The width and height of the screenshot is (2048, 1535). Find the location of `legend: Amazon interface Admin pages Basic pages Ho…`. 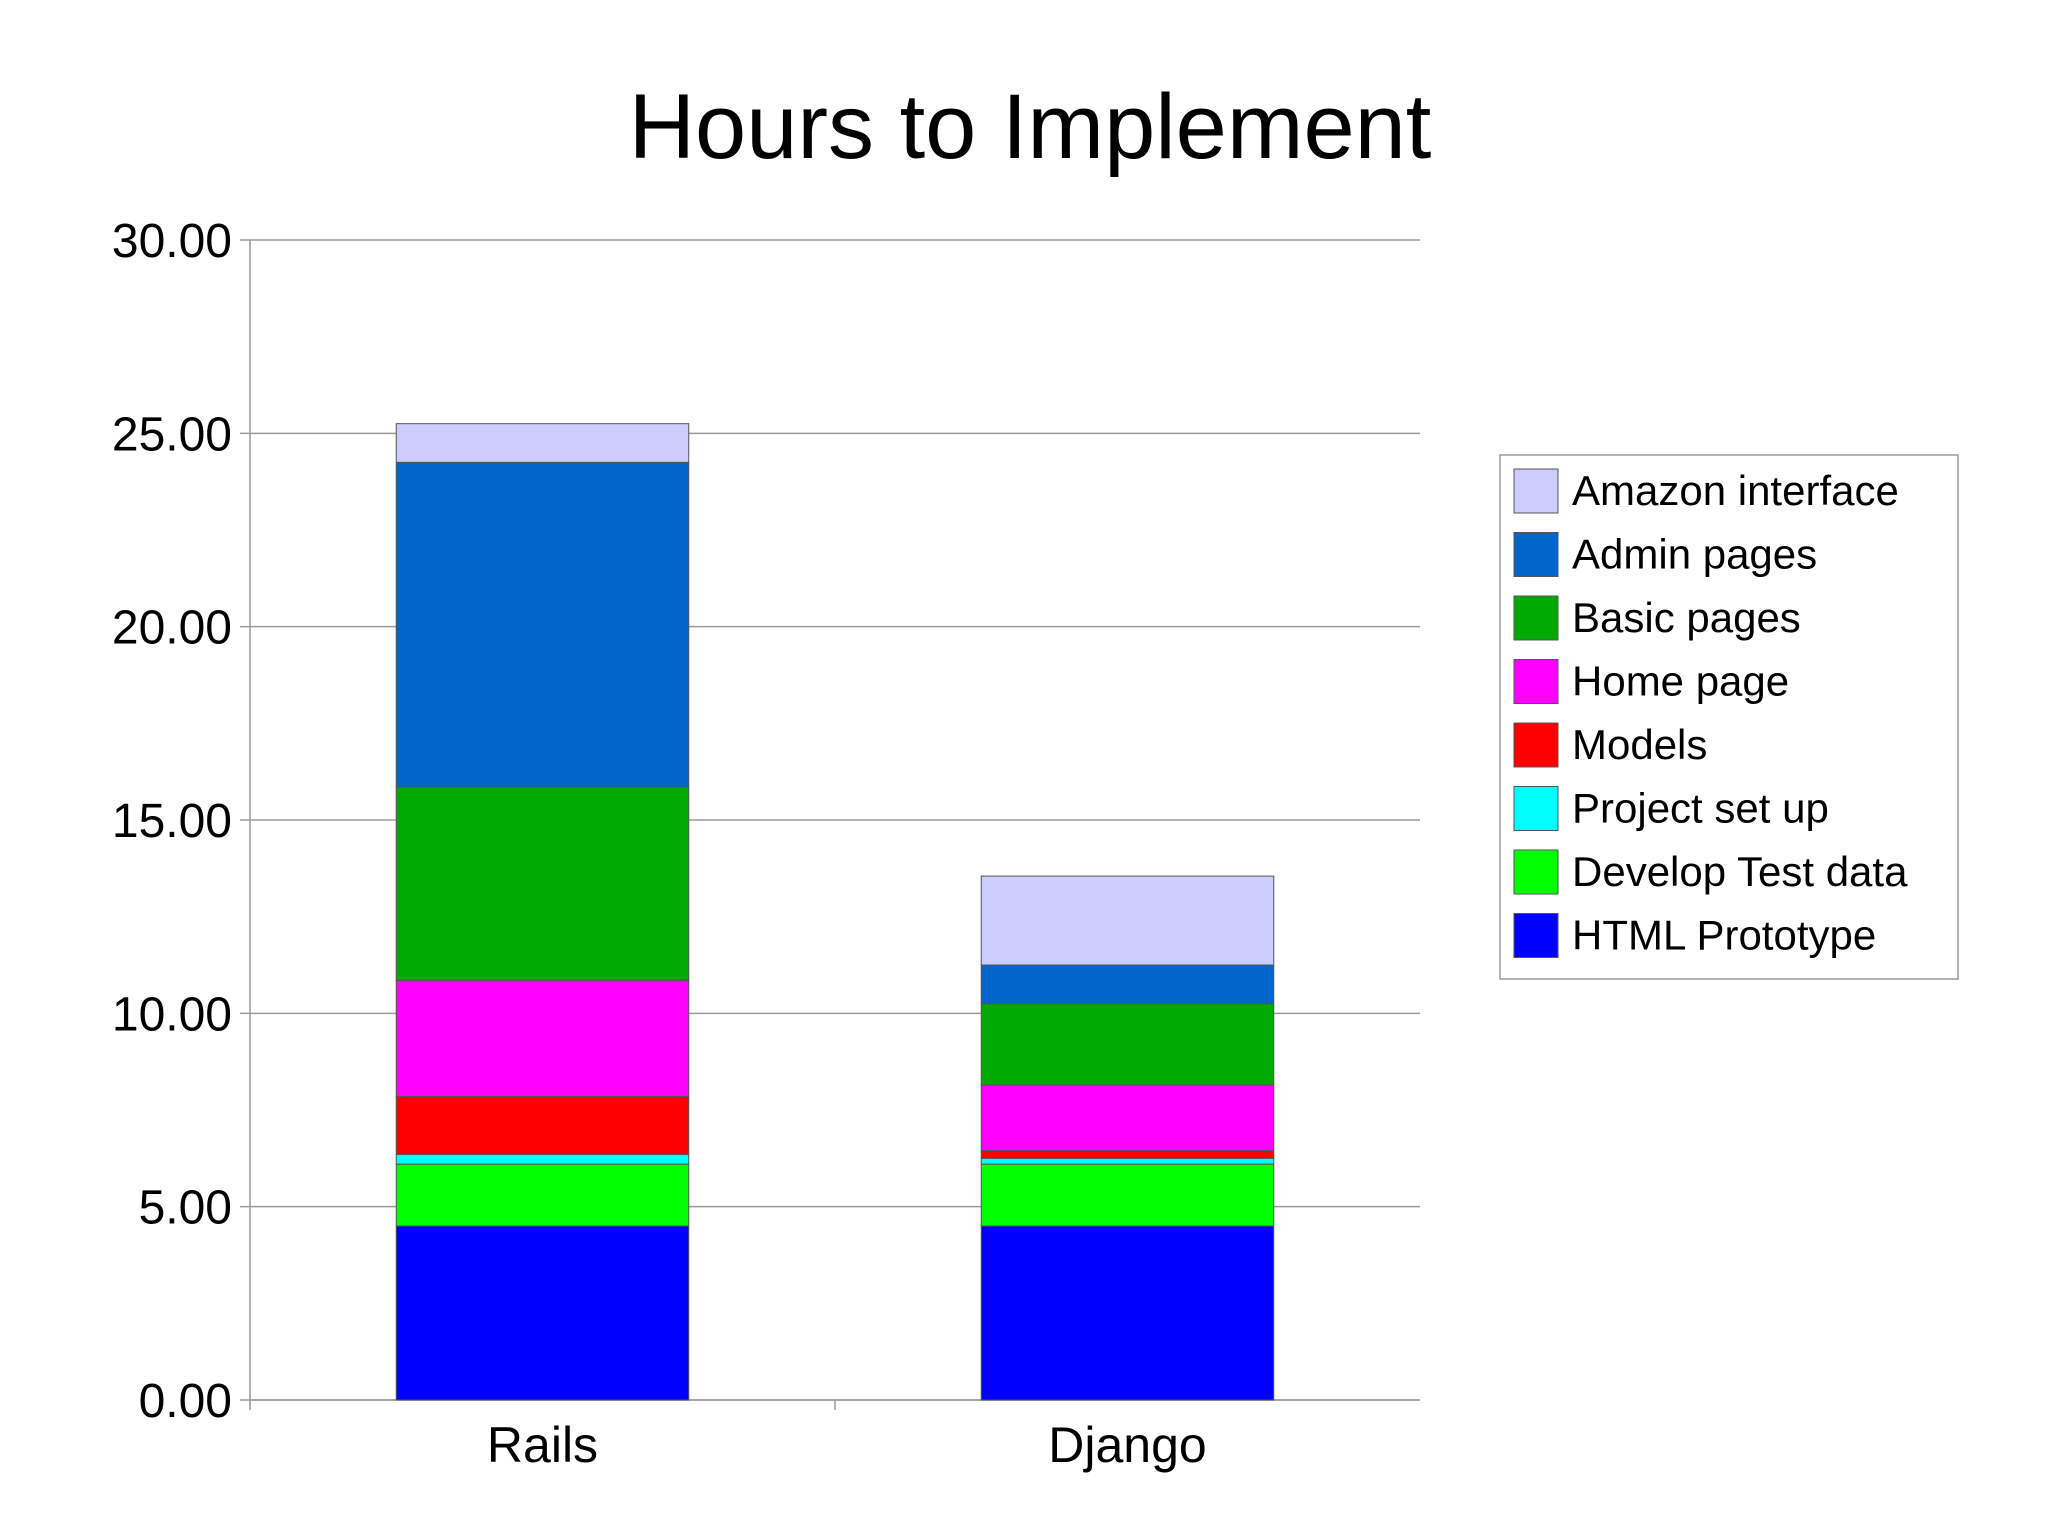

legend: Amazon interface Admin pages Basic pages Ho… is located at coordinates (1729, 717).